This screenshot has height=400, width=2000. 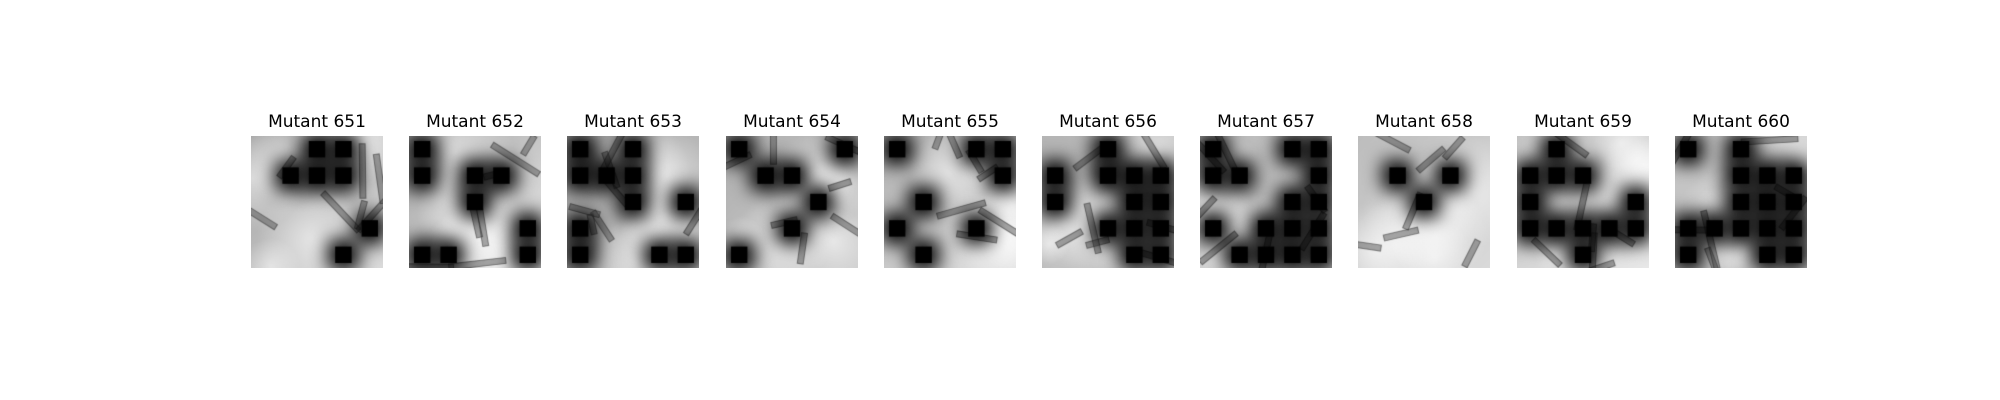 I want to click on panel-title: Mutant 660, so click(x=1741, y=122).